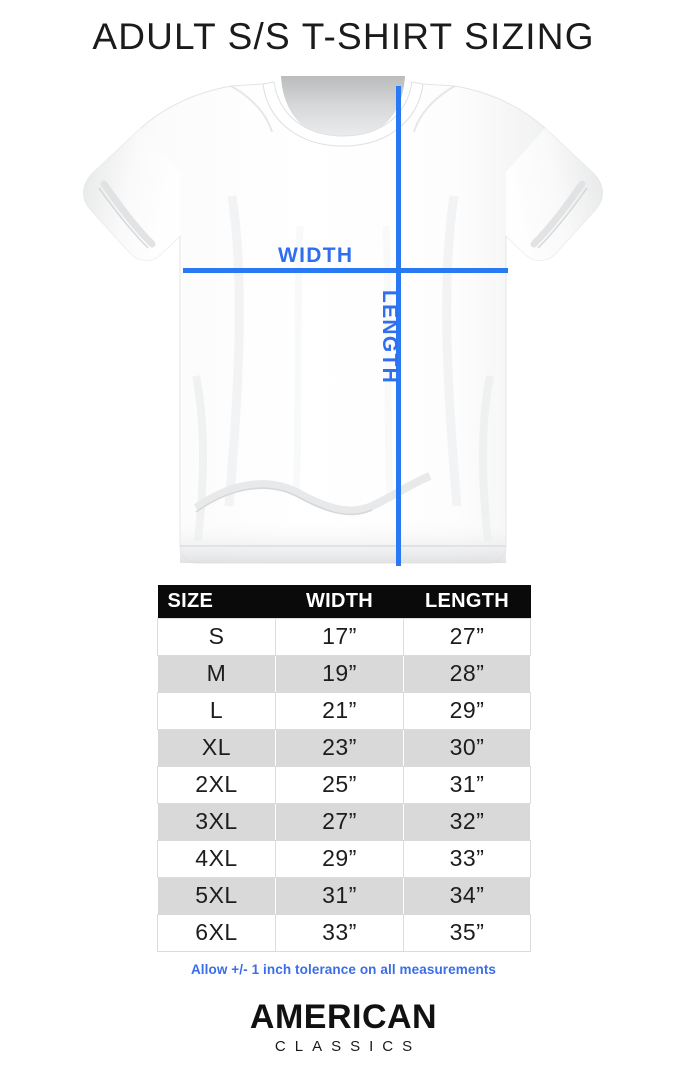 The image size is (687, 1080). Describe the element at coordinates (467, 601) in the screenshot. I see `header-length: LENGTH` at that location.